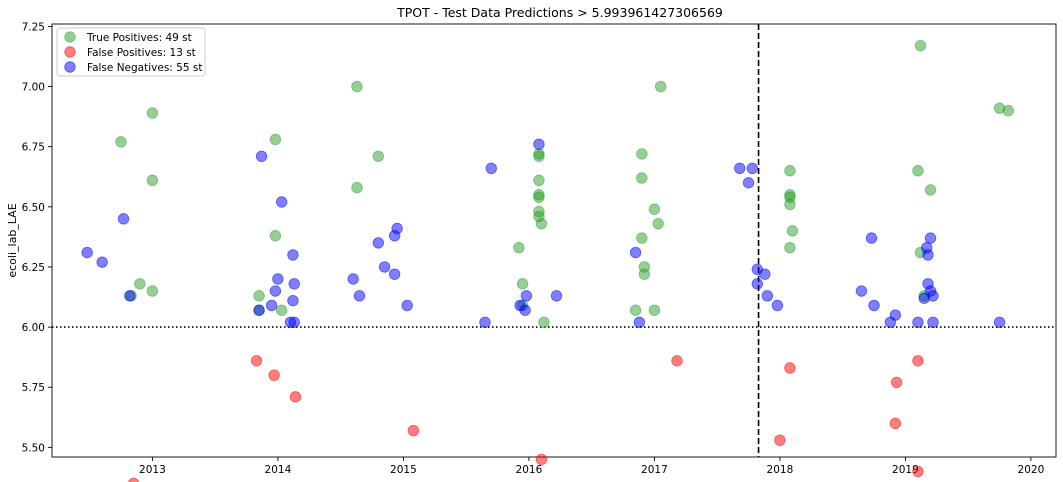 Image resolution: width=1063 pixels, height=482 pixels. I want to click on y-tick-label: 6.25, so click(33, 268).